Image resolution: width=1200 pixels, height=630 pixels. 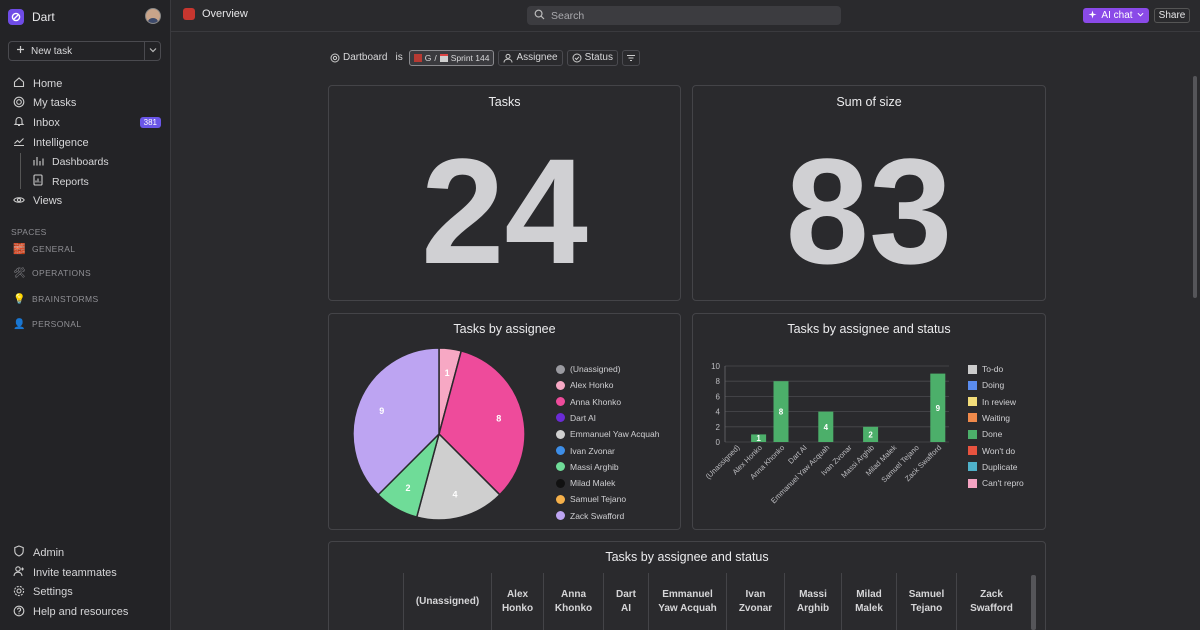 What do you see at coordinates (20, 171) in the screenshot?
I see `nav-tree-line` at bounding box center [20, 171].